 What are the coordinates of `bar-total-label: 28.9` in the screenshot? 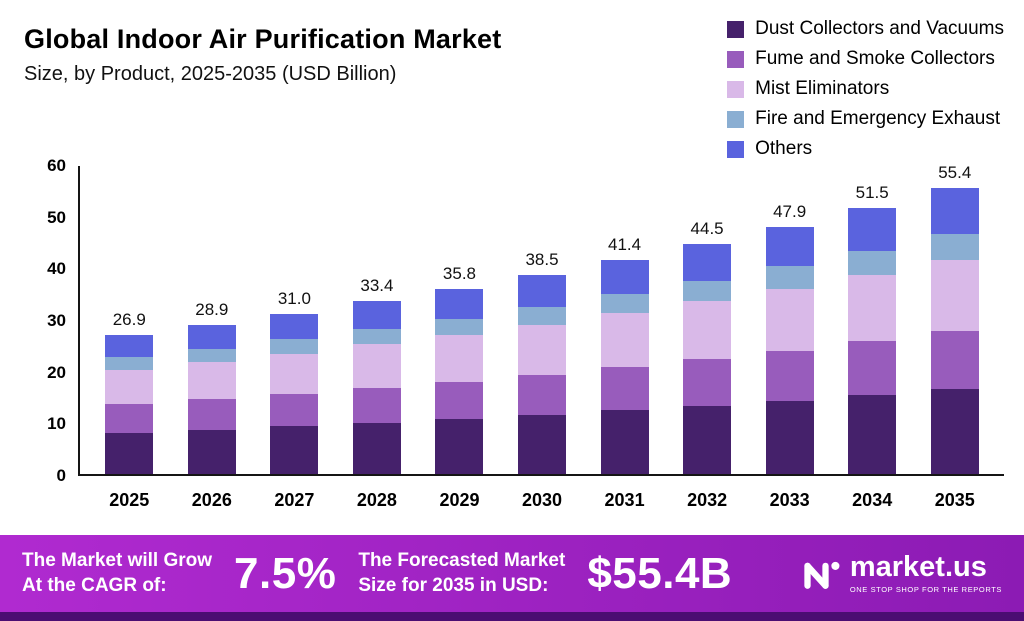 It's located at (212, 309).